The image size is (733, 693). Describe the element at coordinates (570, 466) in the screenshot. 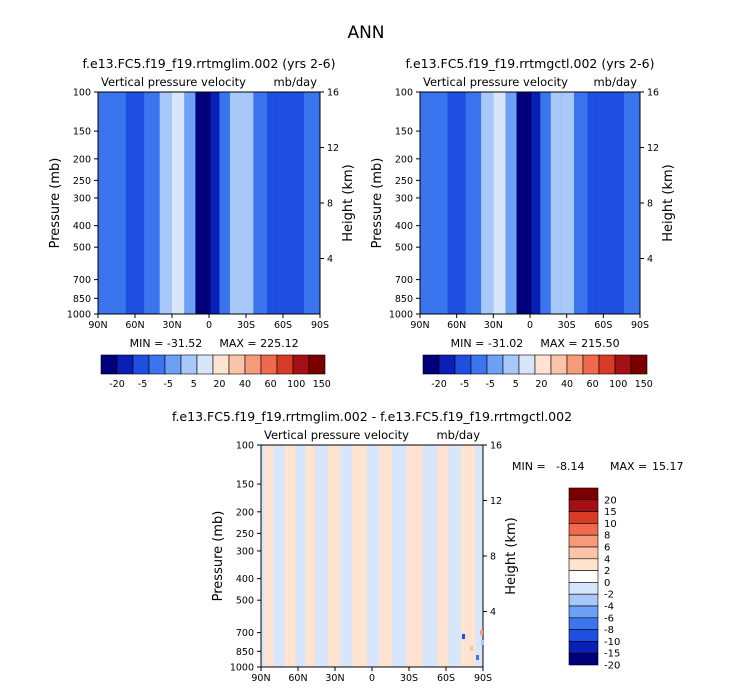

I see `min-value: -8.14` at that location.